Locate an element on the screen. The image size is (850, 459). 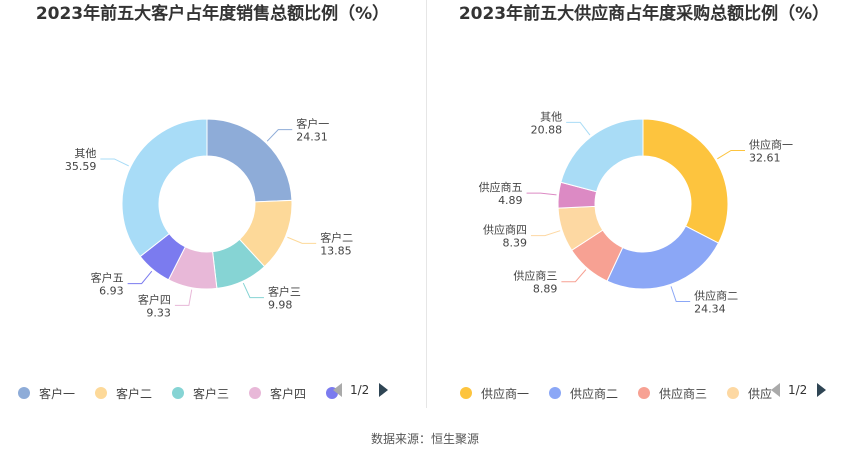
slice-category-label: 供应商一 is located at coordinates (771, 144).